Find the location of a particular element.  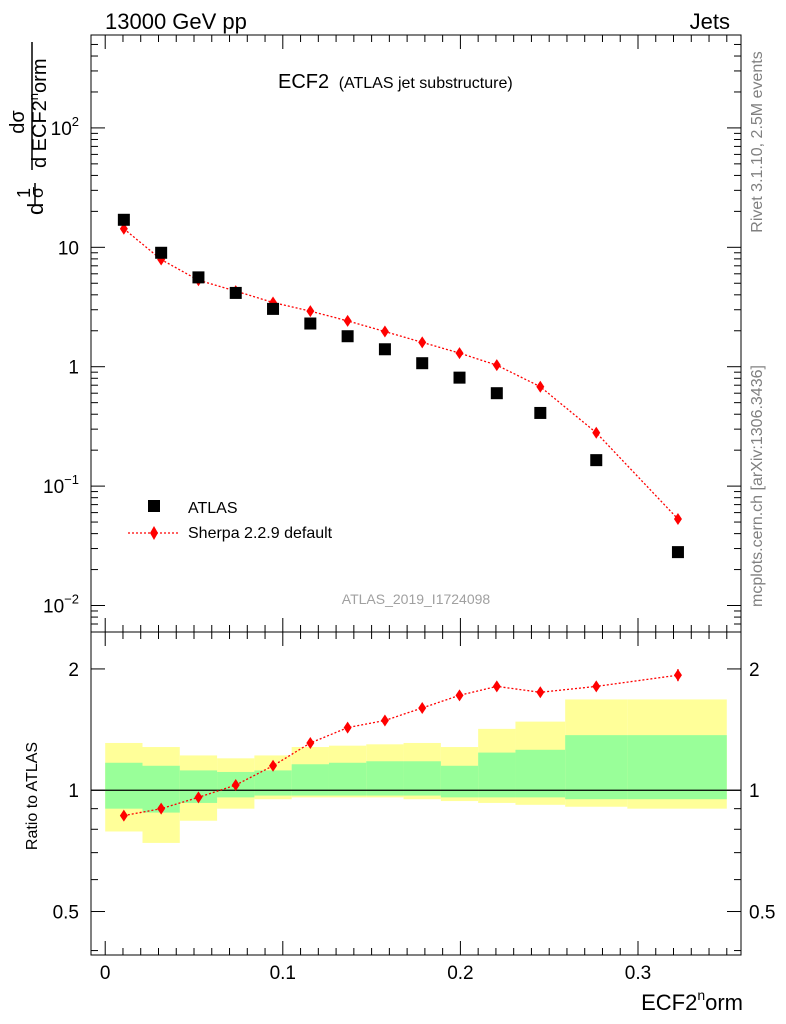

svg-text: d is located at coordinates (35, 209).